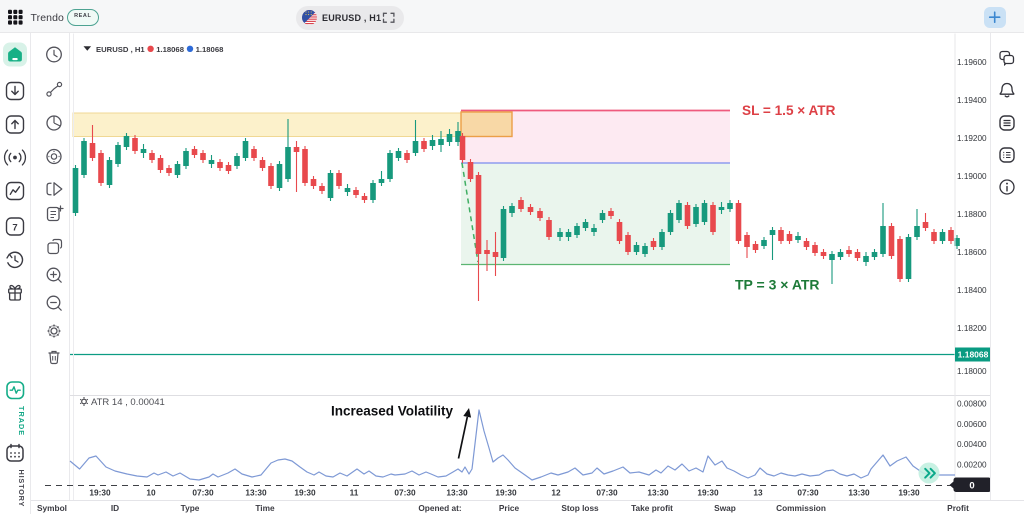  What do you see at coordinates (777, 285) in the screenshot?
I see `svg-text: TP = 3 × ATR` at bounding box center [777, 285].